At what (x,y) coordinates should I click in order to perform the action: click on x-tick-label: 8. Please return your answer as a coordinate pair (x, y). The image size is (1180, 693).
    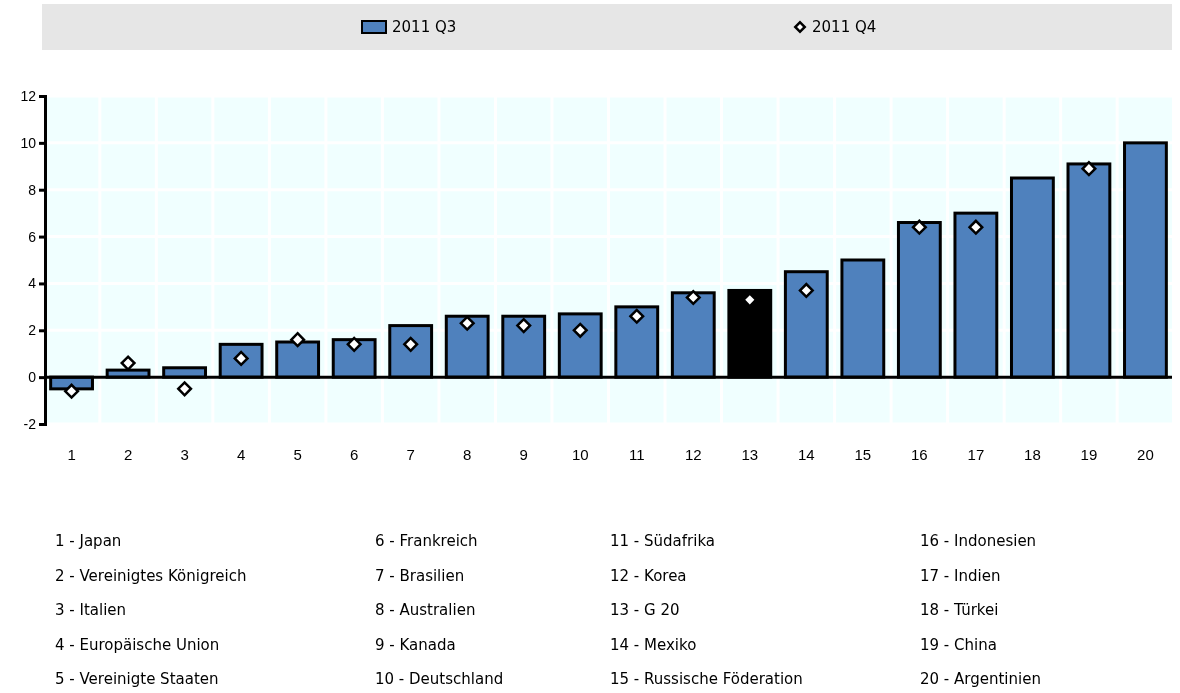
    Looking at the image, I should click on (467, 454).